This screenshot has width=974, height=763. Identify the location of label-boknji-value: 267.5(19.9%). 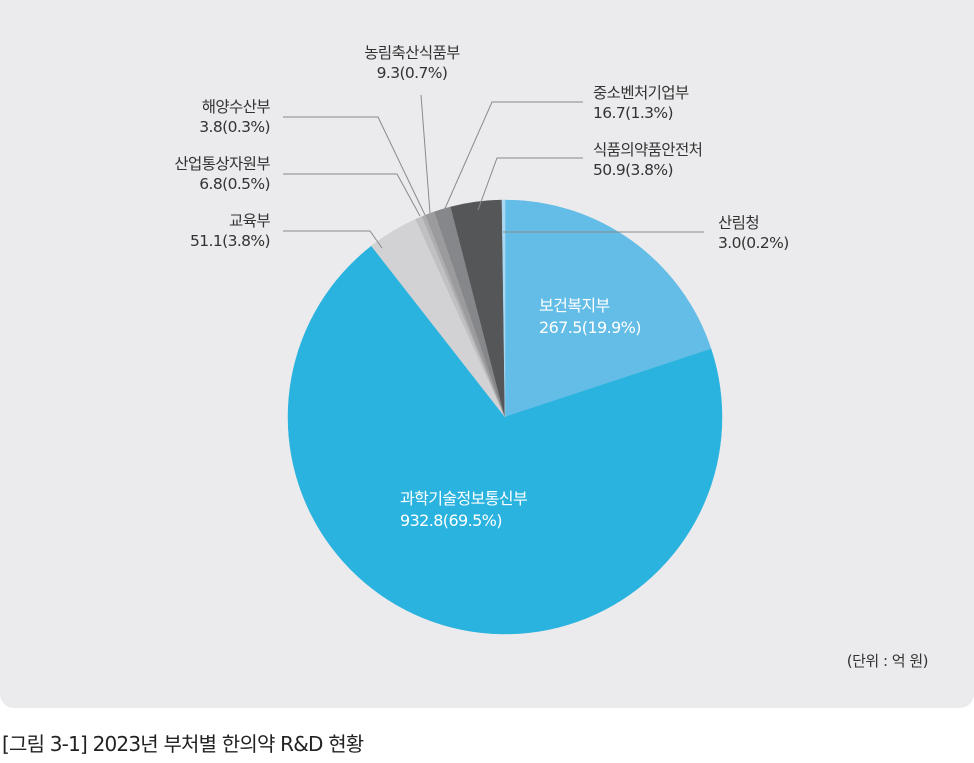
(590, 327).